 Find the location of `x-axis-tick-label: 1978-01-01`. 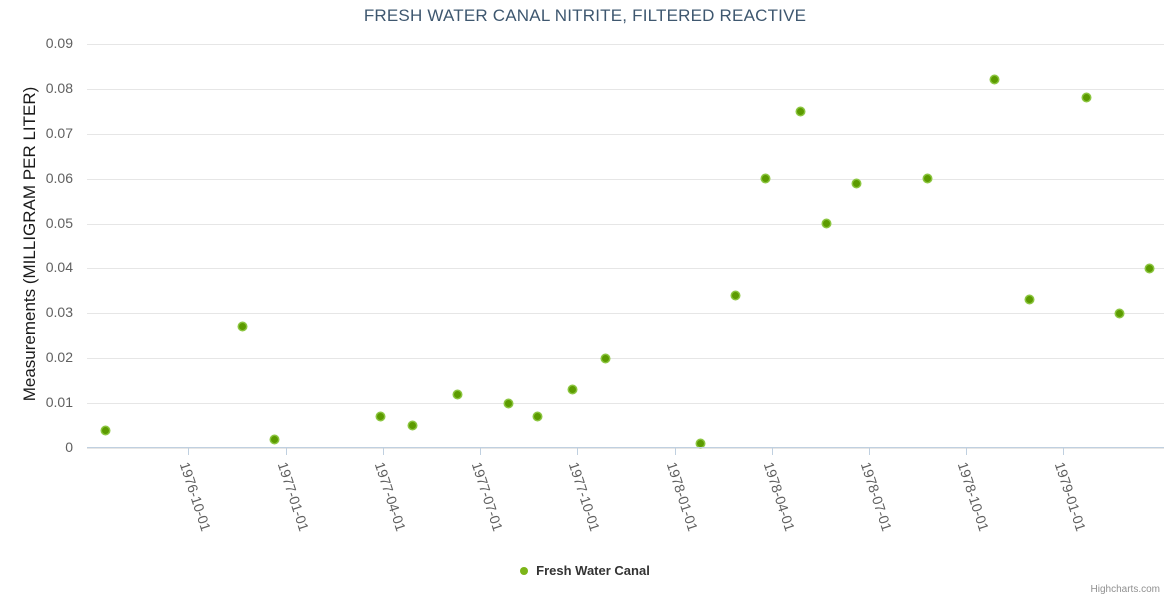

x-axis-tick-label: 1978-01-01 is located at coordinates (682, 497).